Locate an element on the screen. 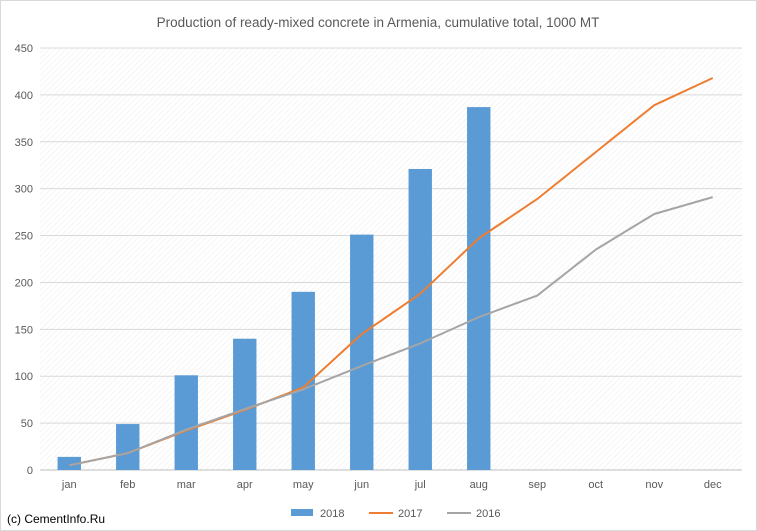 This screenshot has width=757, height=531. y-tick-label-450: 450 is located at coordinates (24, 49).